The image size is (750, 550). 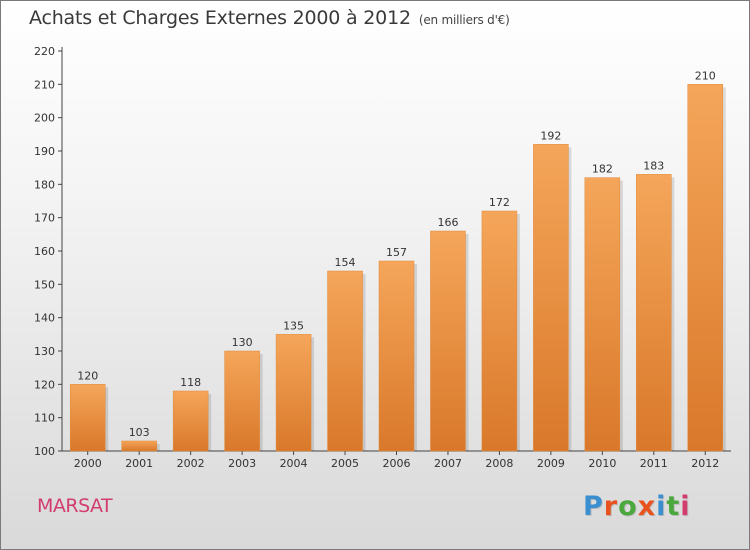 I want to click on data-label: 166, so click(x=447, y=222).